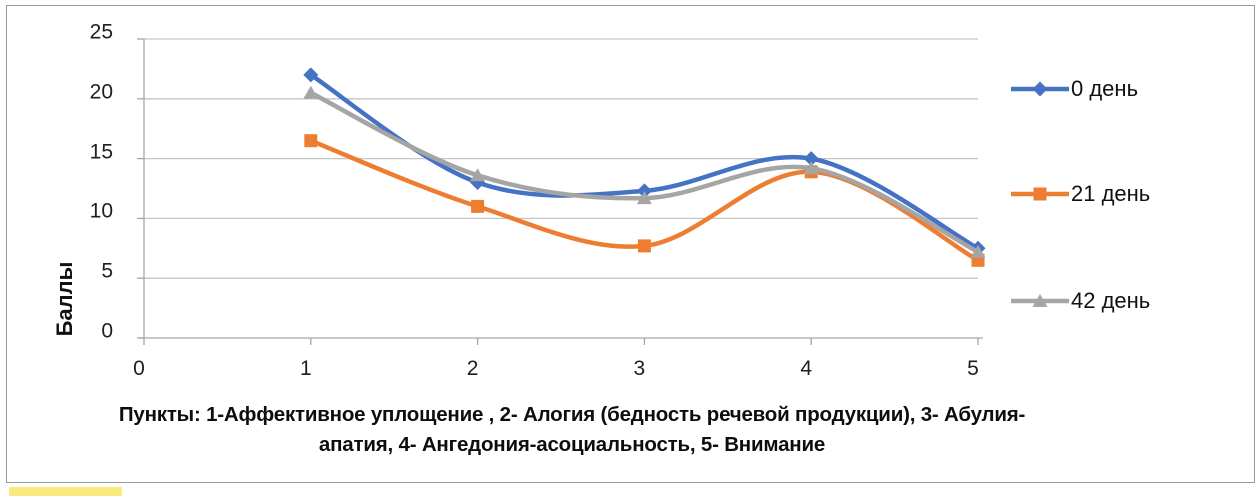 The image size is (1260, 502). I want to click on legend-label: 42 день, so click(1111, 300).